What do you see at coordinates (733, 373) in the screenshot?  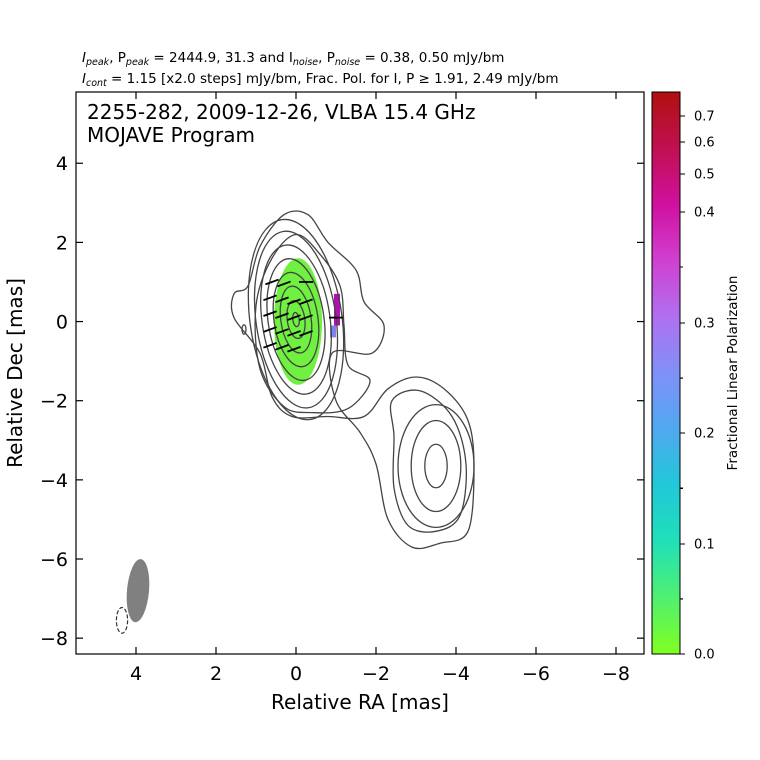 I see `colorbar-label: Fractional Linear Polarization` at bounding box center [733, 373].